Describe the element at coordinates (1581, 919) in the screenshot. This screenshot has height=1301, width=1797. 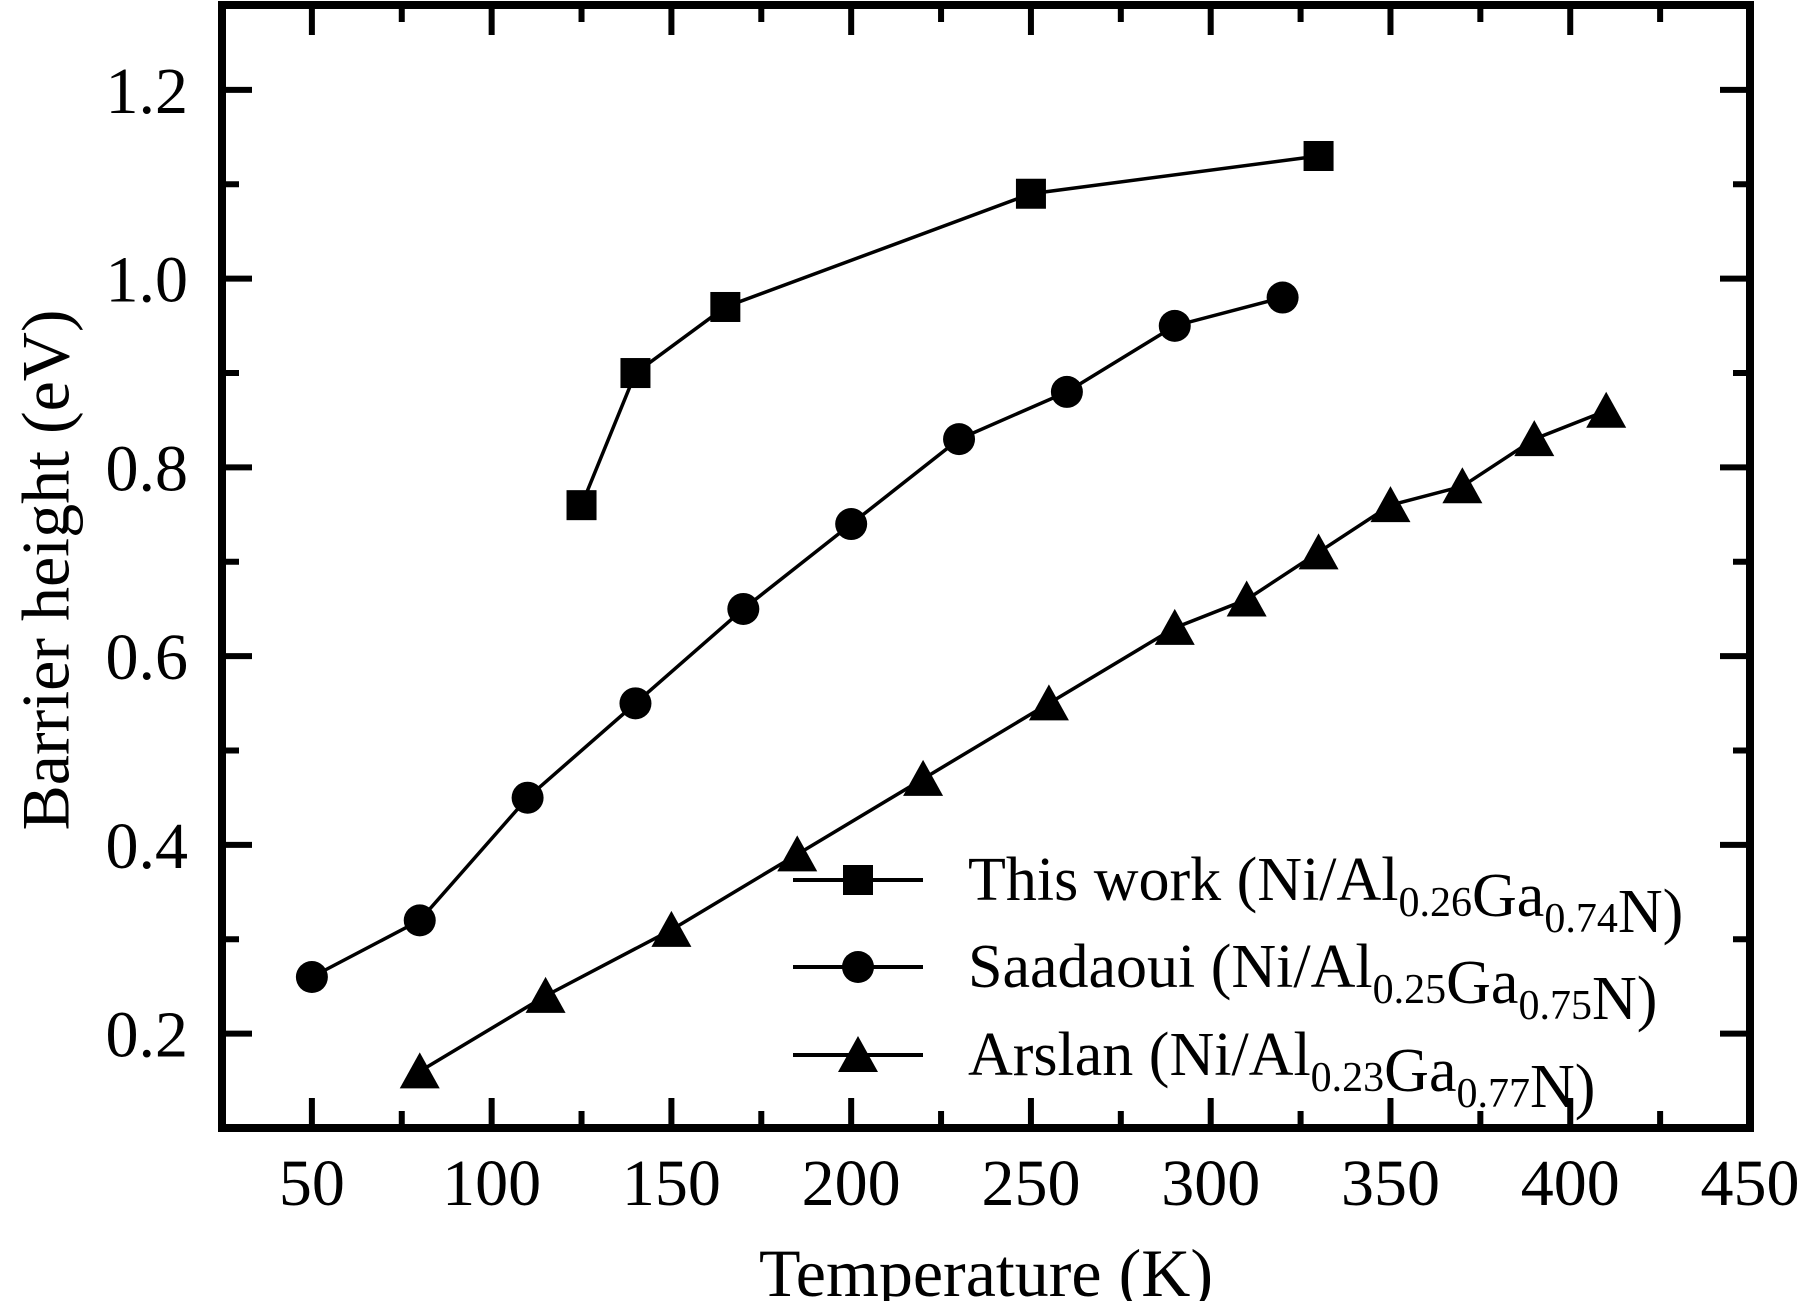
I see `legend-subscript: 0.74` at that location.